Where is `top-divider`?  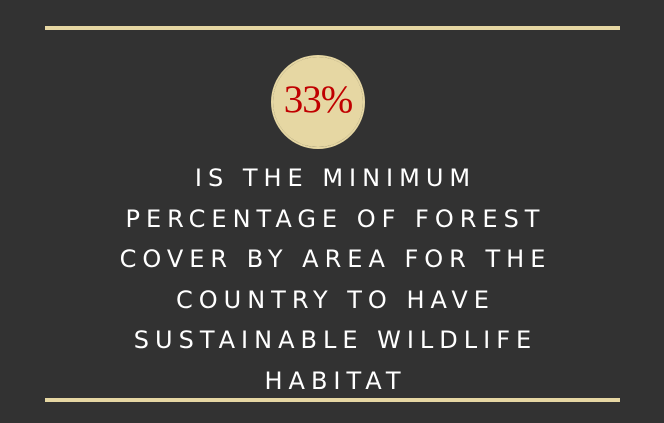
top-divider is located at coordinates (332, 28).